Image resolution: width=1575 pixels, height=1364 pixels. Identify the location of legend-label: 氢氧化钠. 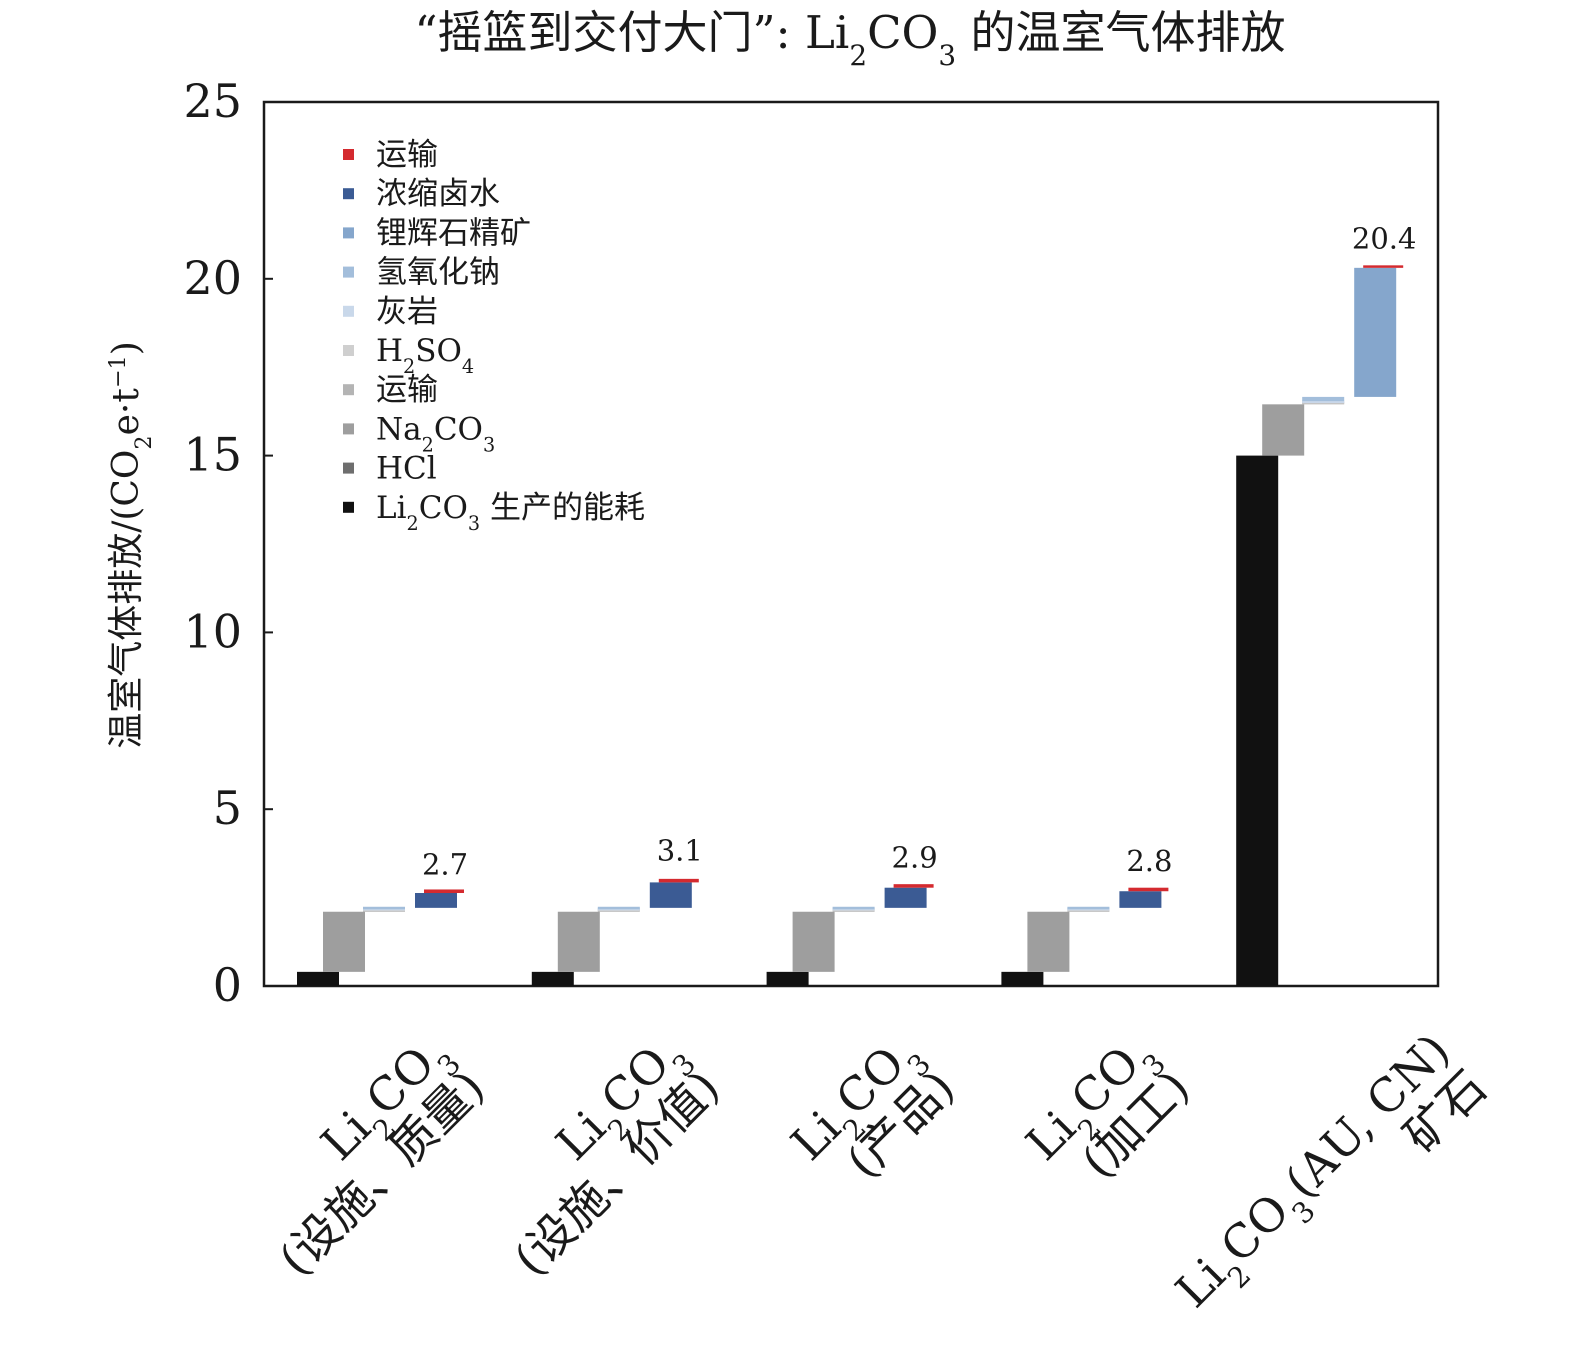
(438, 273).